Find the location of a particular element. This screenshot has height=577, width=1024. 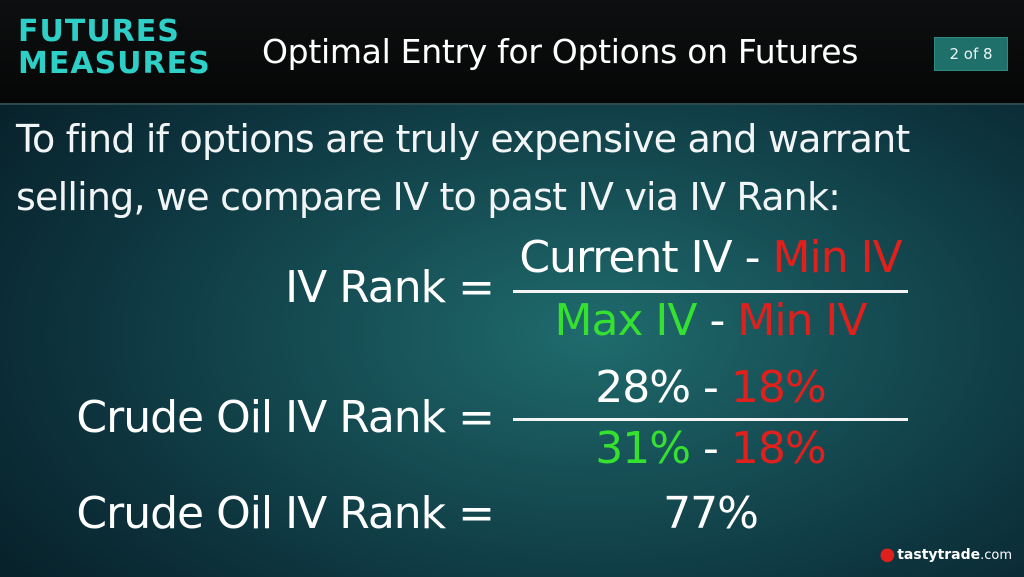

iv-rank-denominator: Max IV - Min IV is located at coordinates (710, 320).